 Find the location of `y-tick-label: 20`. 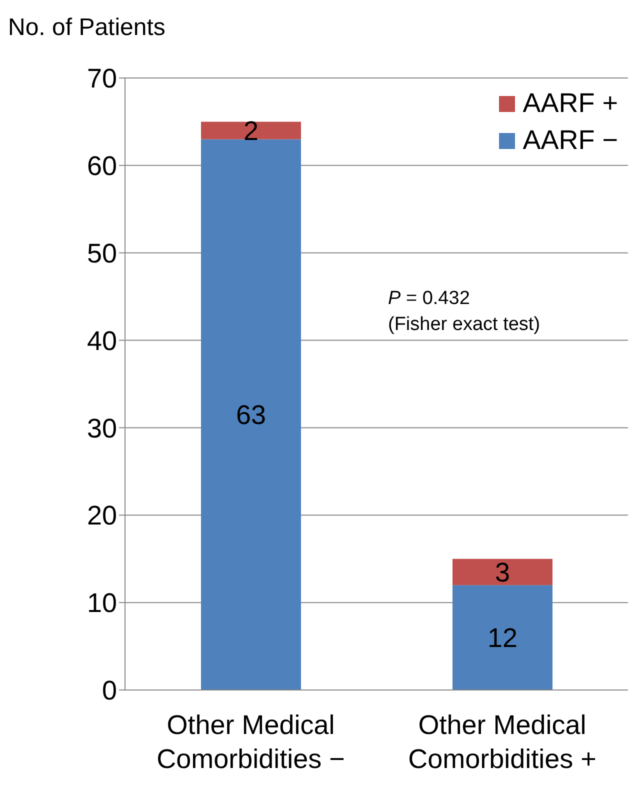

y-tick-label: 20 is located at coordinates (101, 515).